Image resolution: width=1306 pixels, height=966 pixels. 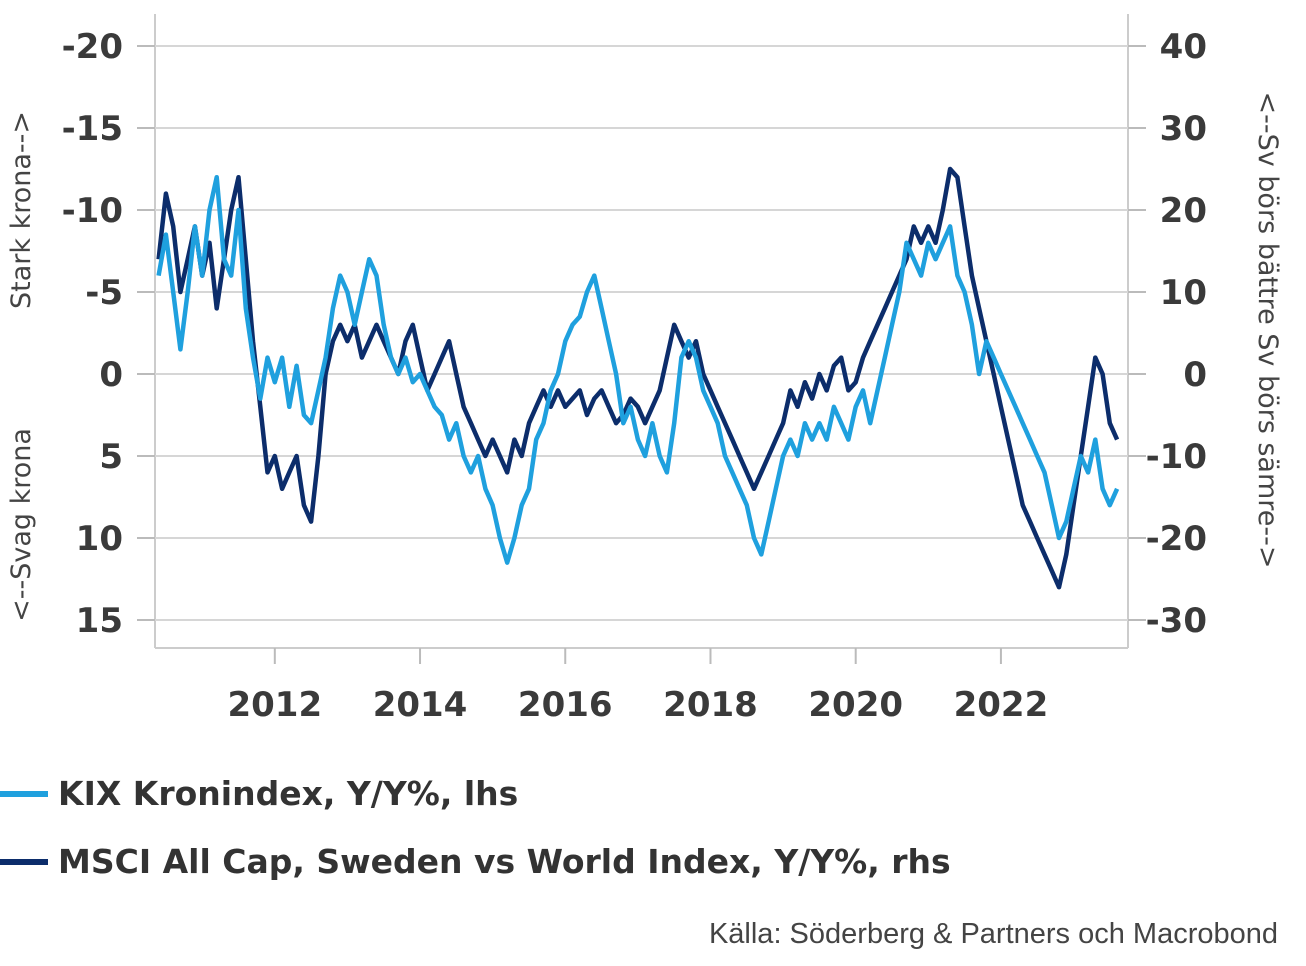 What do you see at coordinates (1183, 211) in the screenshot?
I see `right-tick-label: 20` at bounding box center [1183, 211].